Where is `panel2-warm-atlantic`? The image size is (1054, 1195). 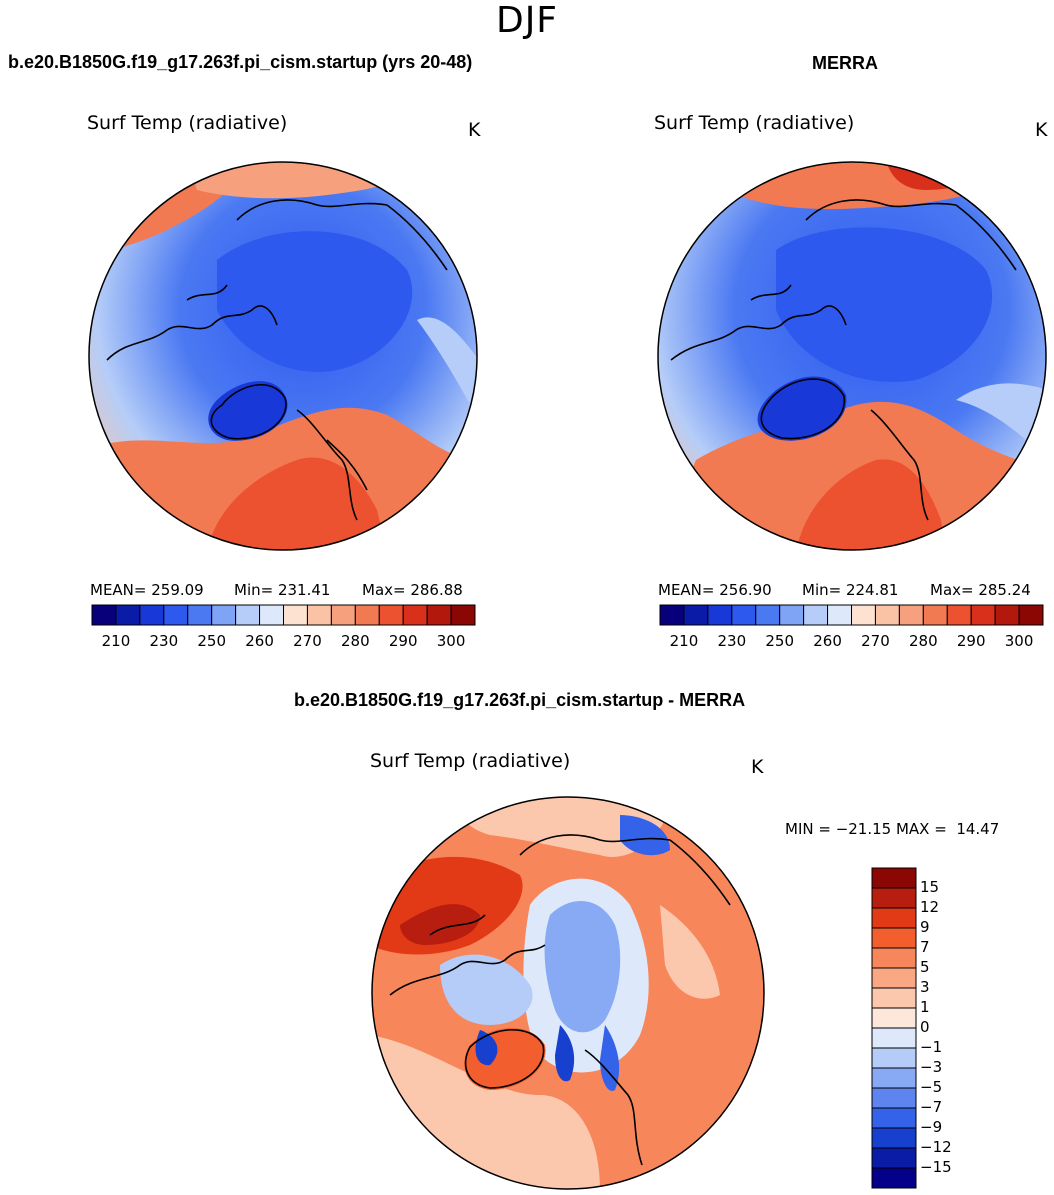
panel2-warm-atlantic is located at coordinates (871, 504).